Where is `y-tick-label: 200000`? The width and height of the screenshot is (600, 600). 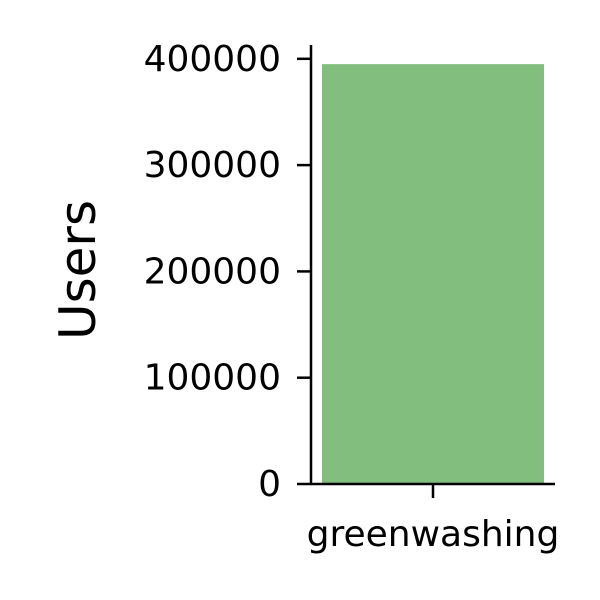
y-tick-label: 200000 is located at coordinates (212, 271).